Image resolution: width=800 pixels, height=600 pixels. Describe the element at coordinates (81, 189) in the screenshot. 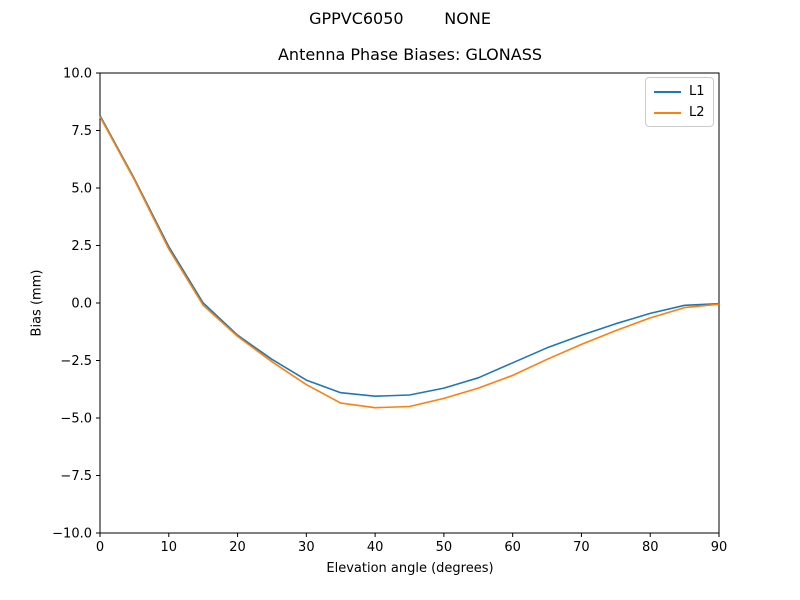

I see `y-tick-label: 5.0` at that location.